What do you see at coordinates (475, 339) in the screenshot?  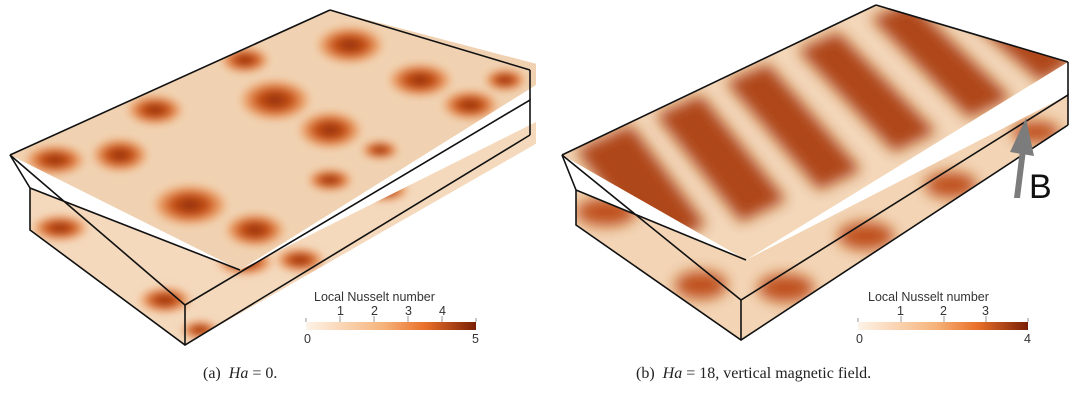 I see `panel-a-max-label: 5` at bounding box center [475, 339].